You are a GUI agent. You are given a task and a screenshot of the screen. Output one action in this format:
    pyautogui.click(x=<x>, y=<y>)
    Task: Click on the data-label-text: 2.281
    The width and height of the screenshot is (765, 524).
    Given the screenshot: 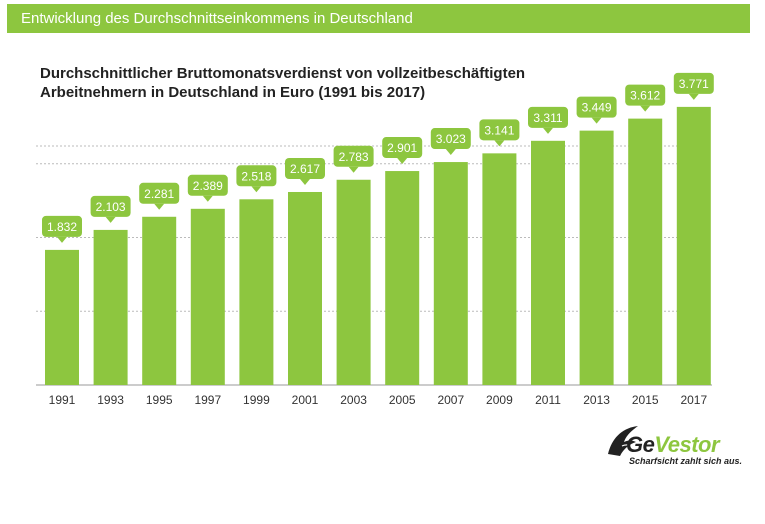 What is the action you would take?
    pyautogui.click(x=159, y=194)
    